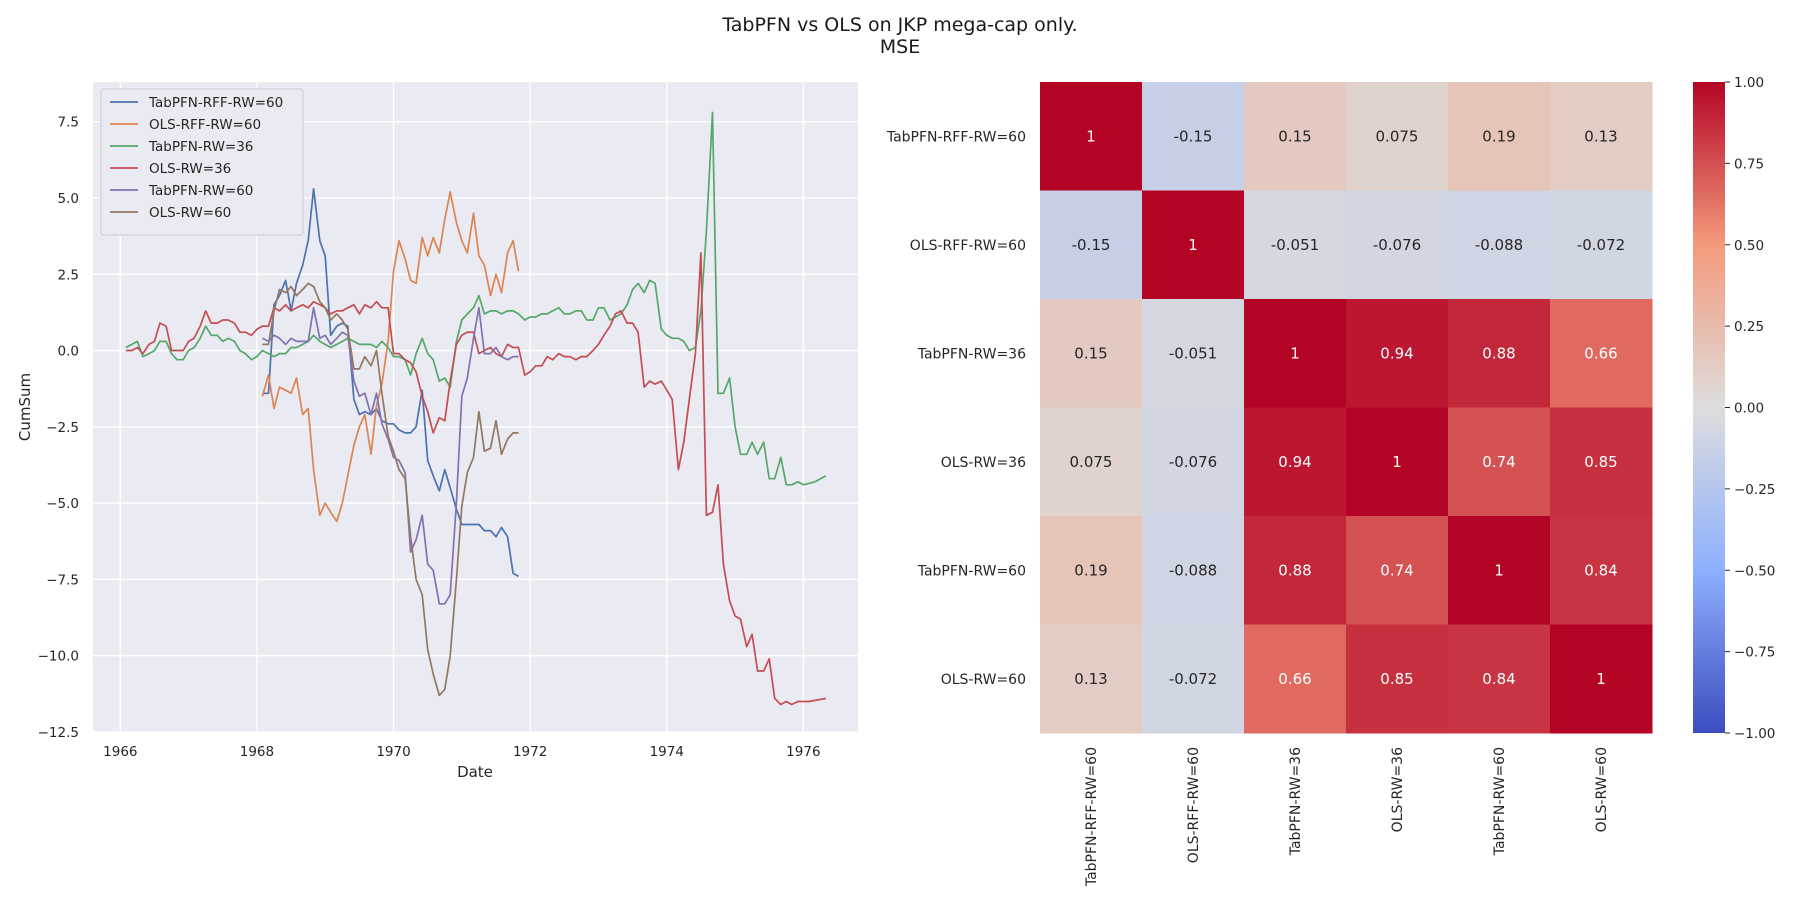 Image resolution: width=1800 pixels, height=900 pixels. What do you see at coordinates (200, 191) in the screenshot?
I see `legend-label: TabPFN-RW=60` at bounding box center [200, 191].